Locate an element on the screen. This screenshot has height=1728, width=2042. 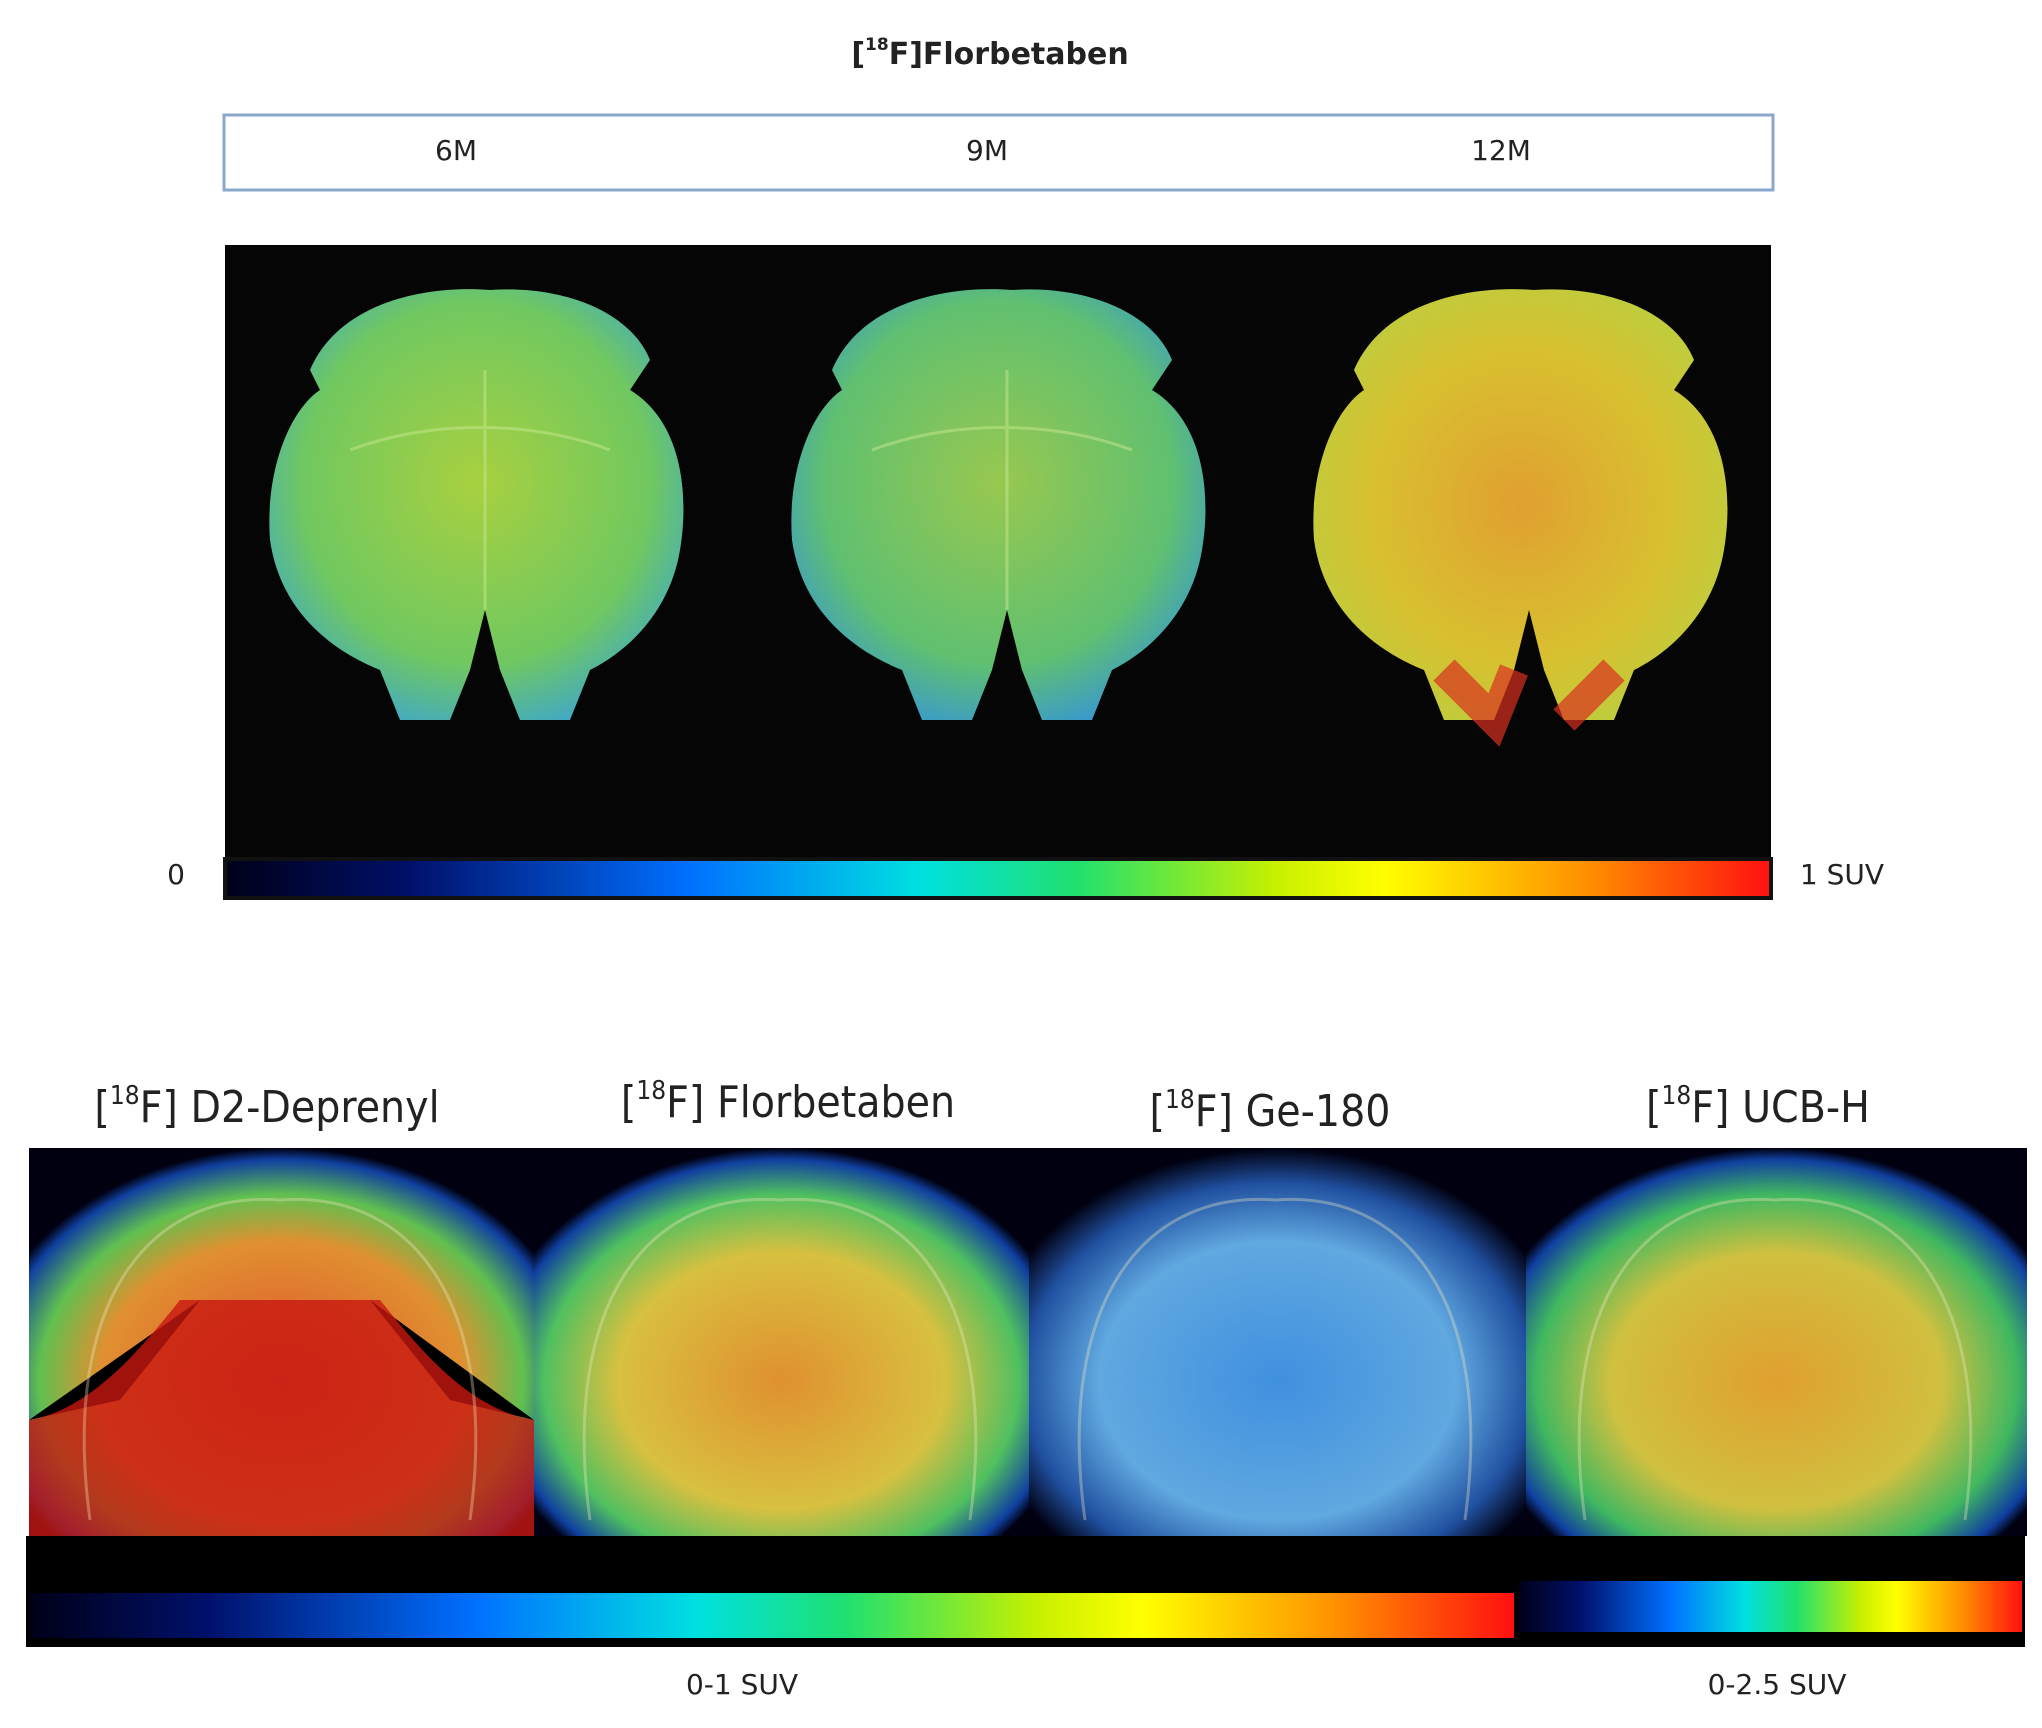
timepoint: 12M is located at coordinates (1501, 150).